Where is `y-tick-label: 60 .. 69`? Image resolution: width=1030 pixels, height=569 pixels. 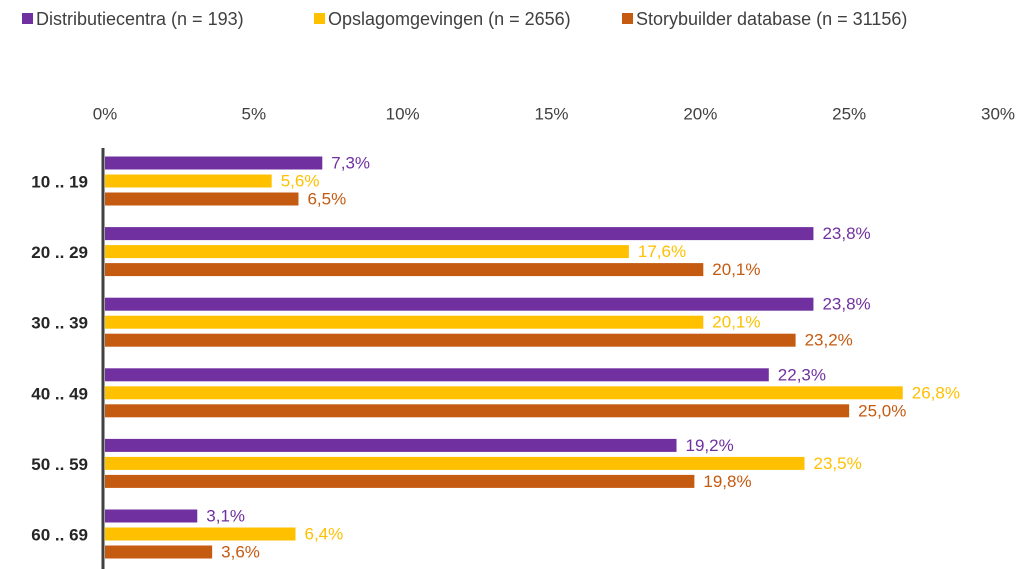 y-tick-label: 60 .. 69 is located at coordinates (59, 534).